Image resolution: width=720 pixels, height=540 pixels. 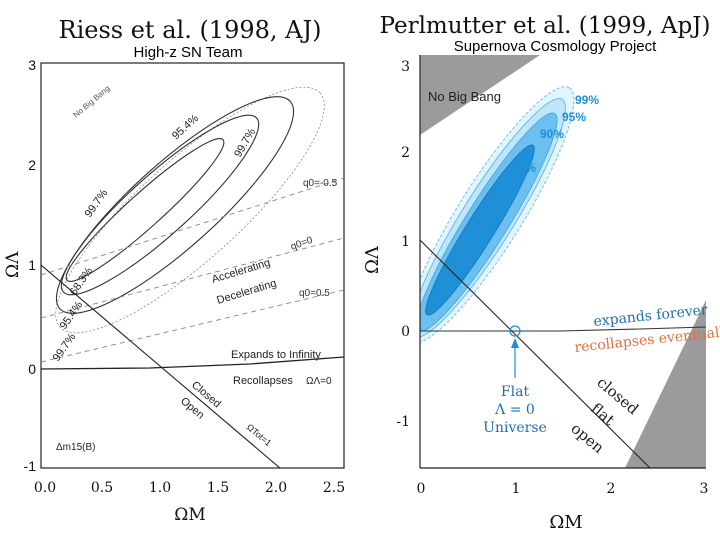 I want to click on right-label-99: 99%, so click(x=587, y=100).